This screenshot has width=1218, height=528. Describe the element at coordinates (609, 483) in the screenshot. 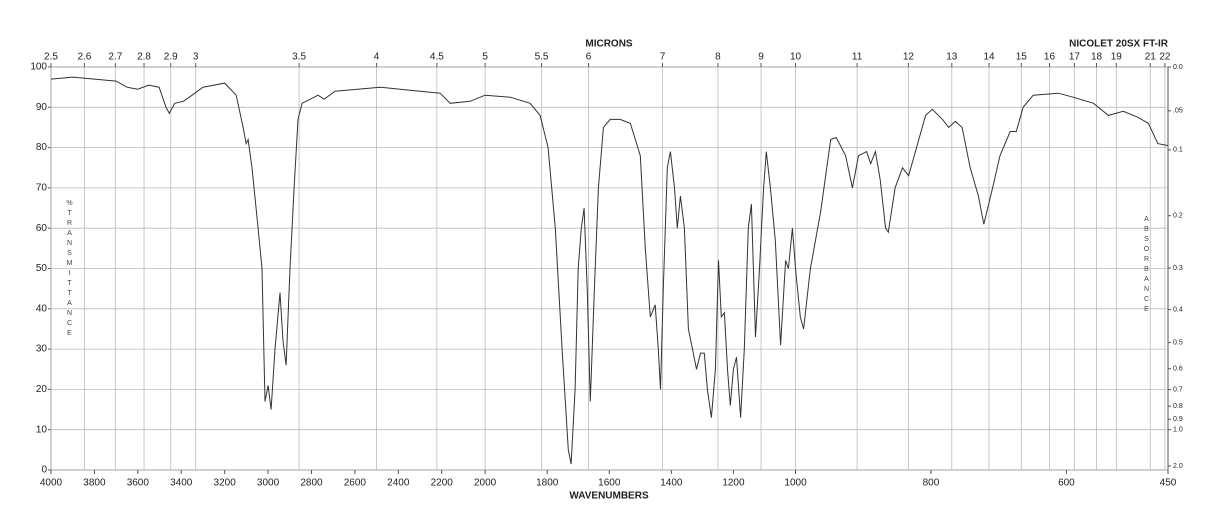

I see `x-tick-label: 1600` at that location.